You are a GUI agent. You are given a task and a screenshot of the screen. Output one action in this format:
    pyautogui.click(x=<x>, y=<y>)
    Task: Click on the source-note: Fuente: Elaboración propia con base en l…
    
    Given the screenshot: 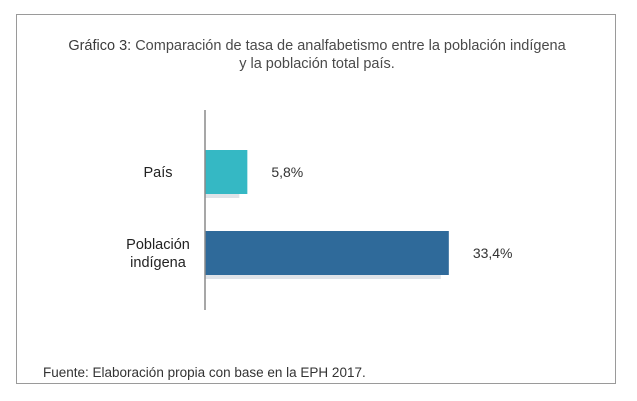 What is the action you would take?
    pyautogui.click(x=204, y=372)
    